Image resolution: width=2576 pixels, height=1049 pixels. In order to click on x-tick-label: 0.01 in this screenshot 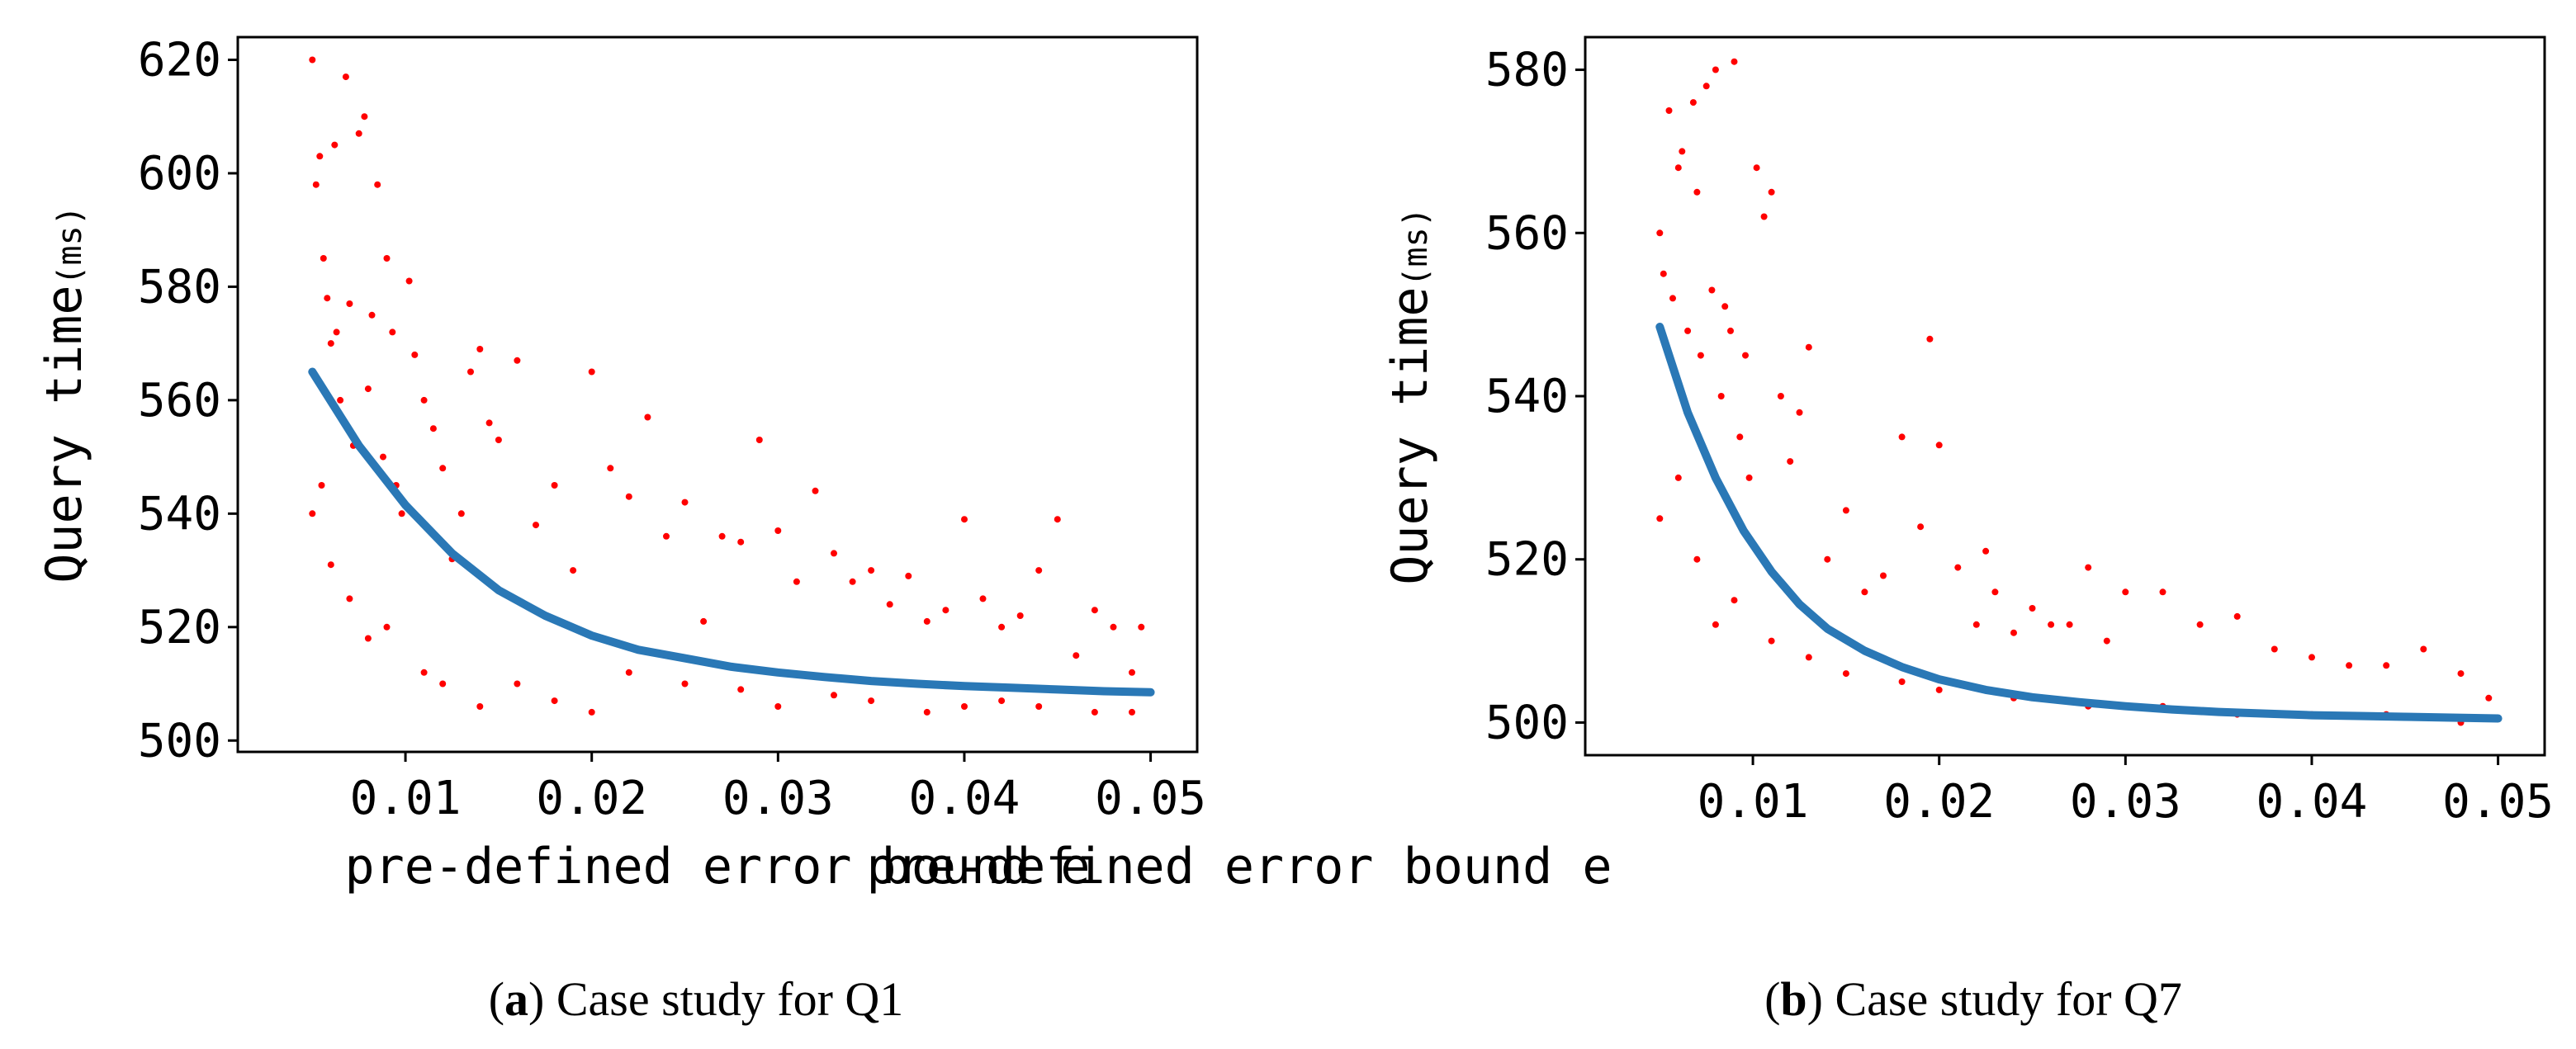, I will do `click(1753, 802)`.